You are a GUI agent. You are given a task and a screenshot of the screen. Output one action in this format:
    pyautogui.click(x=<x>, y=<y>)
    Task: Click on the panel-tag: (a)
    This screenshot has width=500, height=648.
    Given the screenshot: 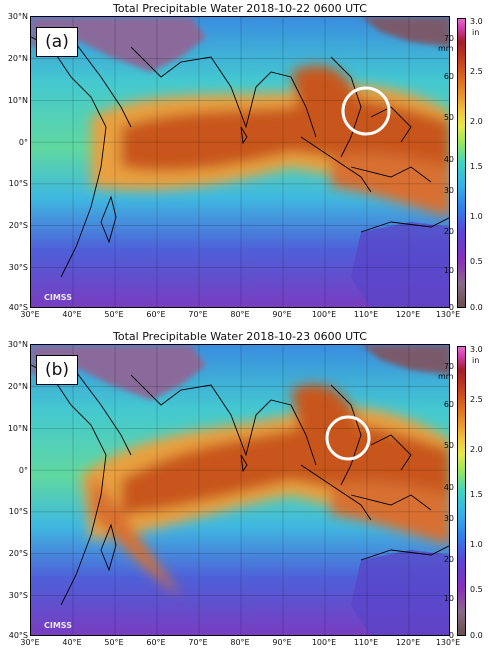 What is the action you would take?
    pyautogui.click(x=57, y=42)
    